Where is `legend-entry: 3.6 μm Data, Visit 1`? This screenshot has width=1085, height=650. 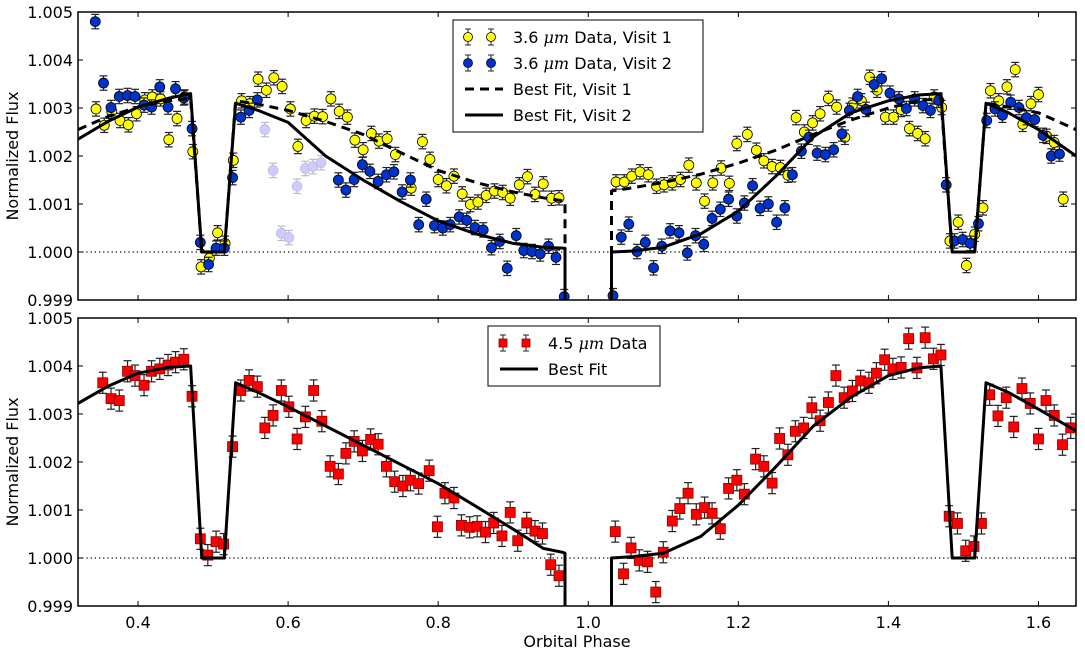 legend-entry: 3.6 μm Data, Visit 1 is located at coordinates (567, 37).